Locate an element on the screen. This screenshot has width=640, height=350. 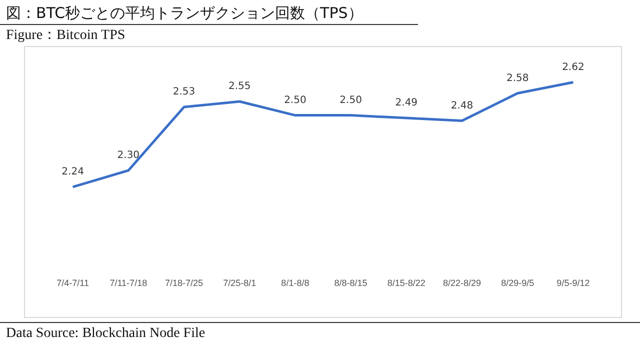
chart-title: 図：BTC秒ごとの平均トランザクション回数（TPS） is located at coordinates (184, 13).